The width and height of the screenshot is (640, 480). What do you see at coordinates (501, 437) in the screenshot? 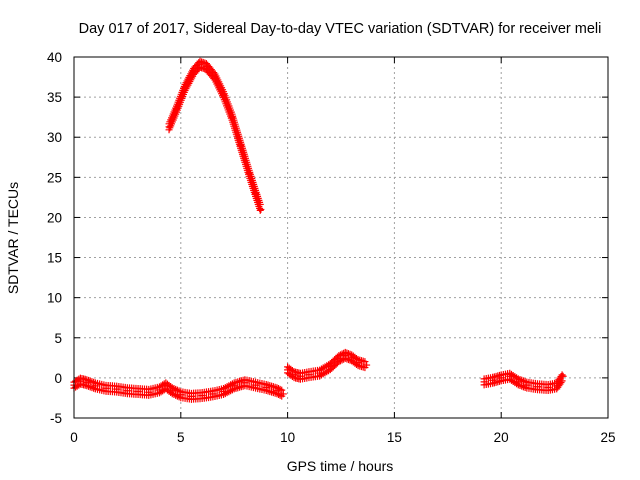
I see `x-tick-label: 20` at bounding box center [501, 437].